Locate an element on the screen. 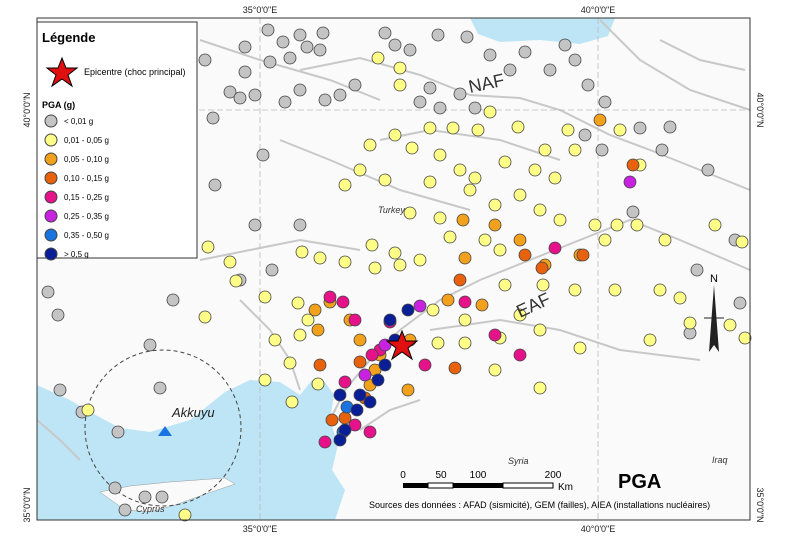  cyprus-label: Cyprus is located at coordinates (150, 509).